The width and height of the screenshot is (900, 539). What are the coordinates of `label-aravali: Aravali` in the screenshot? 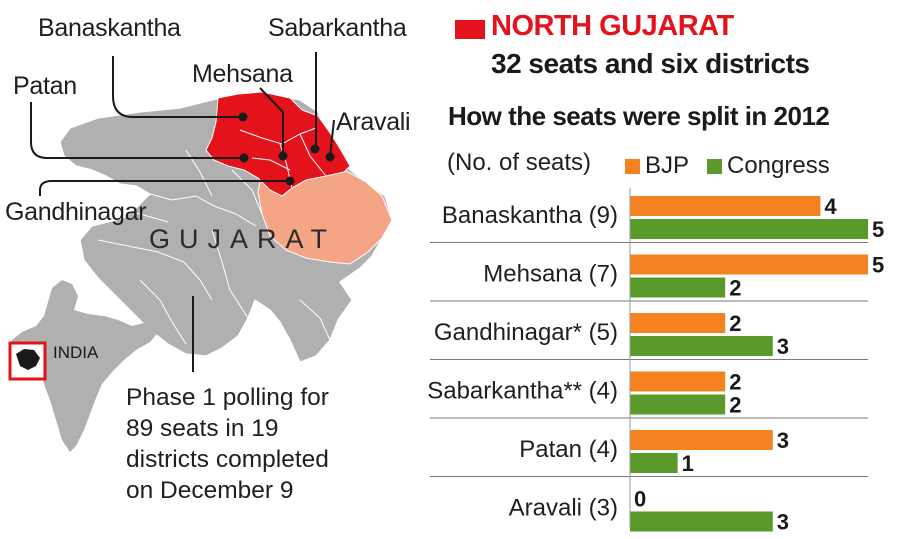 It's located at (373, 122).